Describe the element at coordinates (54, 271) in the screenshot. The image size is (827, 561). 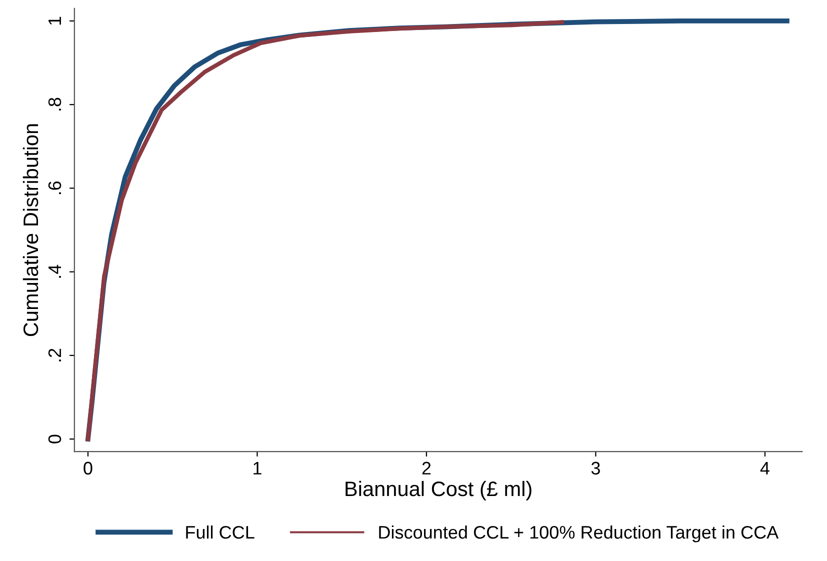
I see `y-tick-label: .4` at that location.